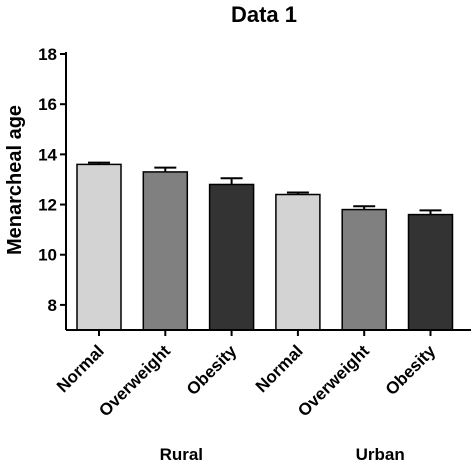 The image size is (474, 465). I want to click on y-ticks-layer: 8 10 12 14 16 18, so click(52, 180).